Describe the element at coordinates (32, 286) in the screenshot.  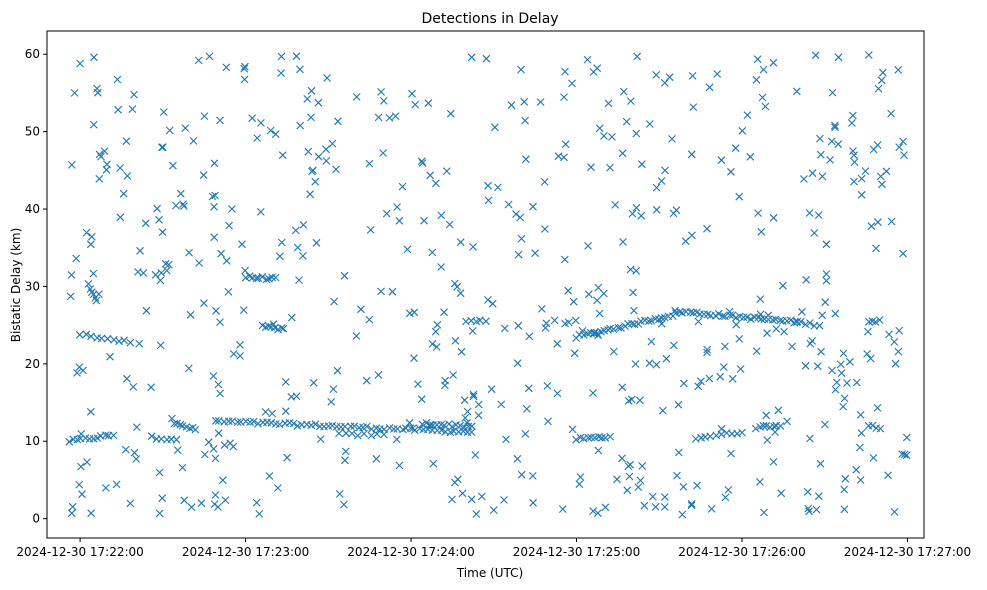
I see `y-tick-label: 30` at that location.